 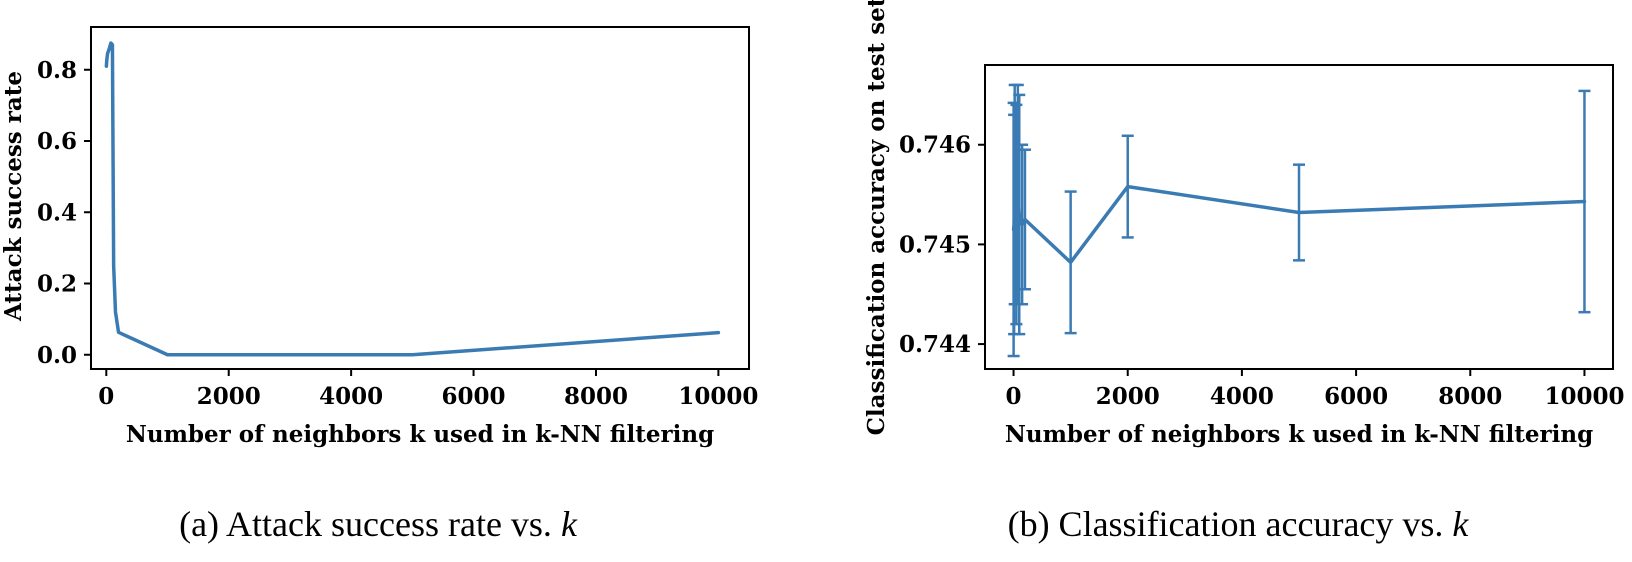 I want to click on y-tick-label-b: 0.744, so click(x=935, y=344).